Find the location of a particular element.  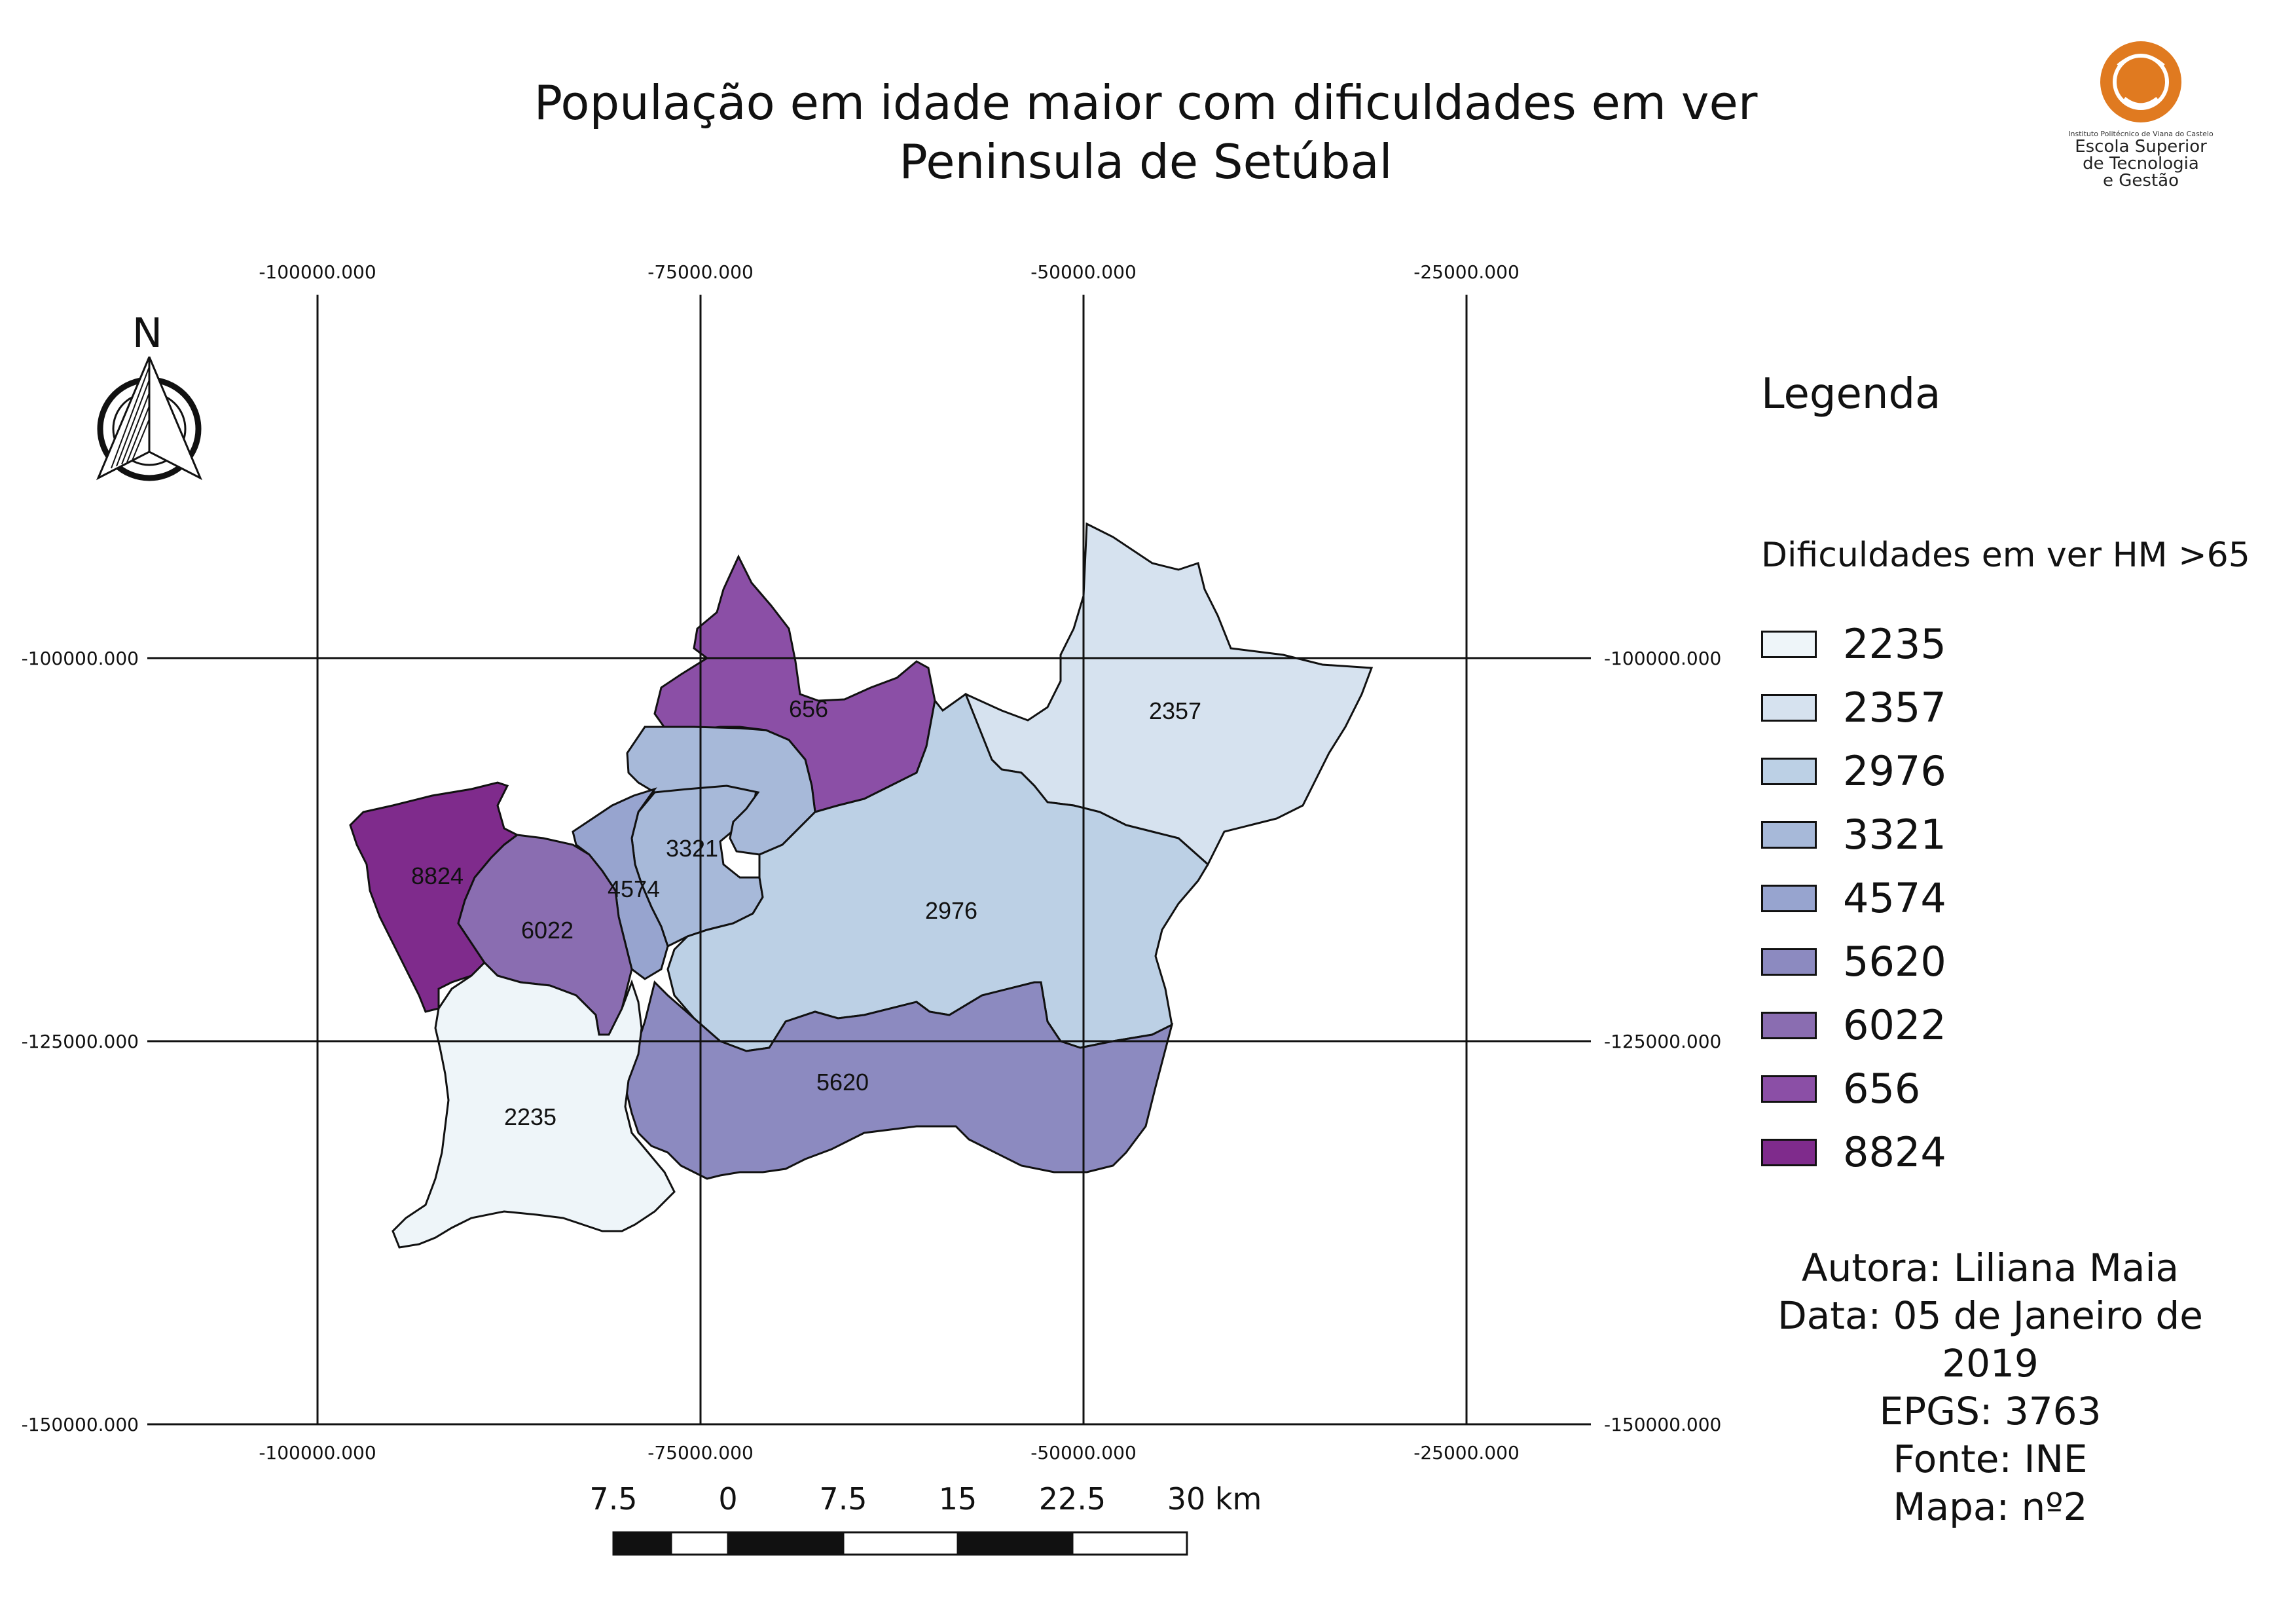

y-label-right-2: -125000.000 is located at coordinates (1662, 1041).